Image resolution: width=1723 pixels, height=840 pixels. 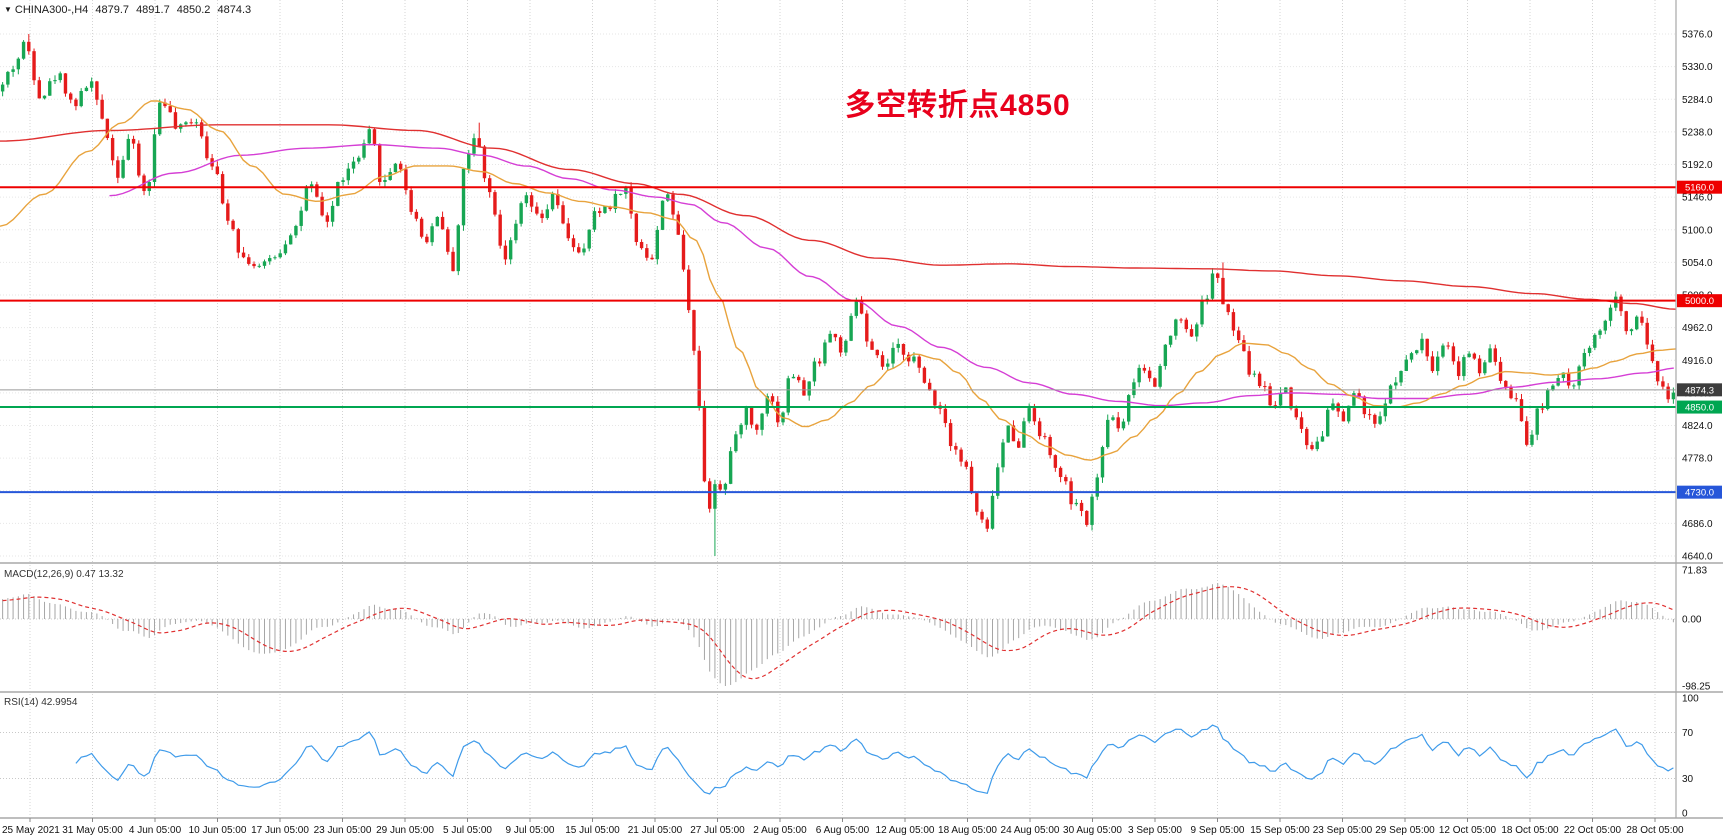 I want to click on time-tick-label: 3 Sep 05:00, so click(x=1155, y=830).